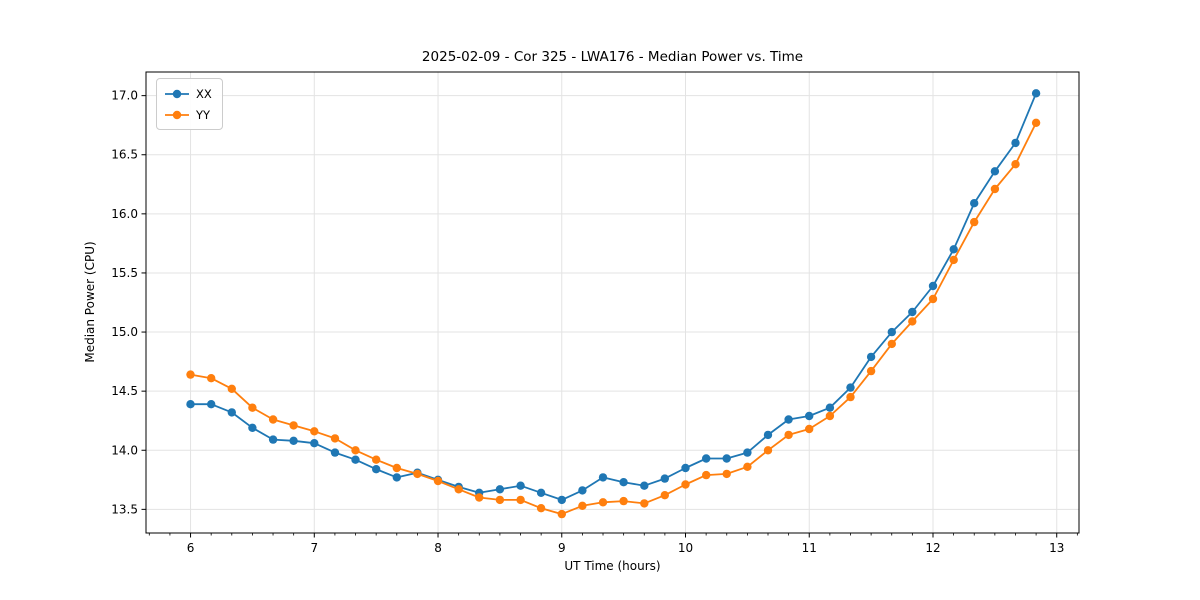  What do you see at coordinates (124, 96) in the screenshot?
I see `y-tick-label: 17.0` at bounding box center [124, 96].